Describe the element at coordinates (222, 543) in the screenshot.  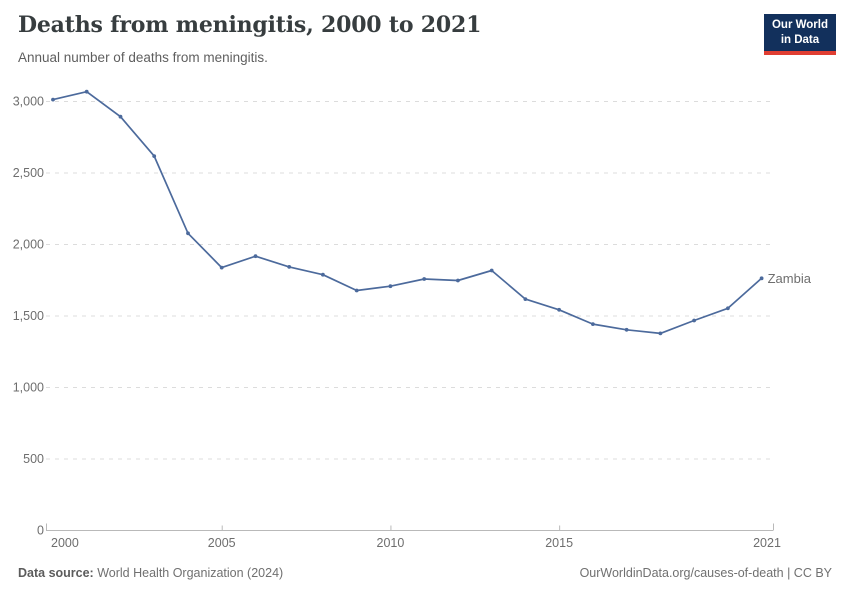
I see `svg-text: 2005` at that location.